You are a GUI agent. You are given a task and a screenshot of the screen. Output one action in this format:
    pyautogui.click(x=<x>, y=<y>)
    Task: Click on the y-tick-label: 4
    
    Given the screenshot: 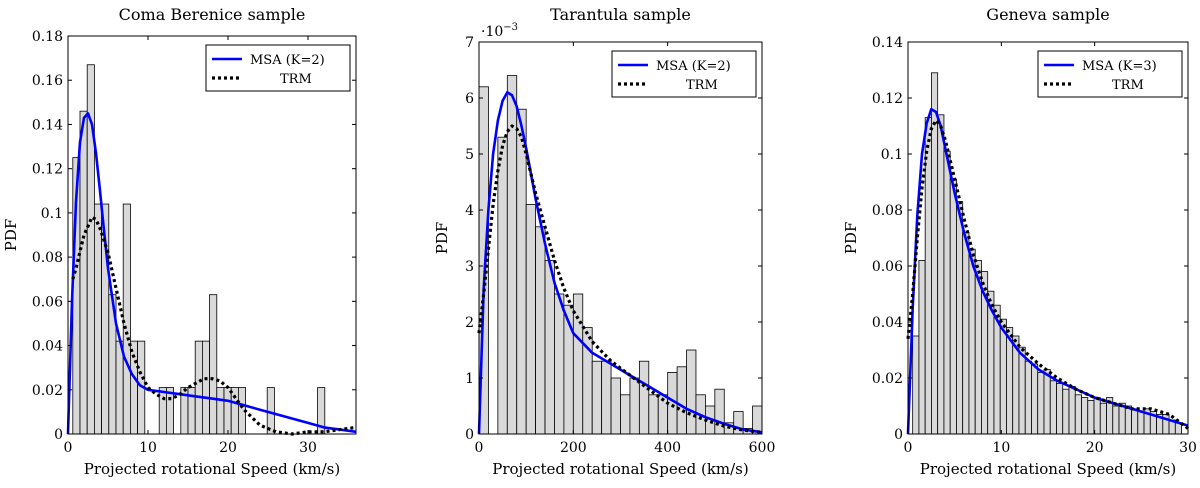 What is the action you would take?
    pyautogui.click(x=469, y=211)
    